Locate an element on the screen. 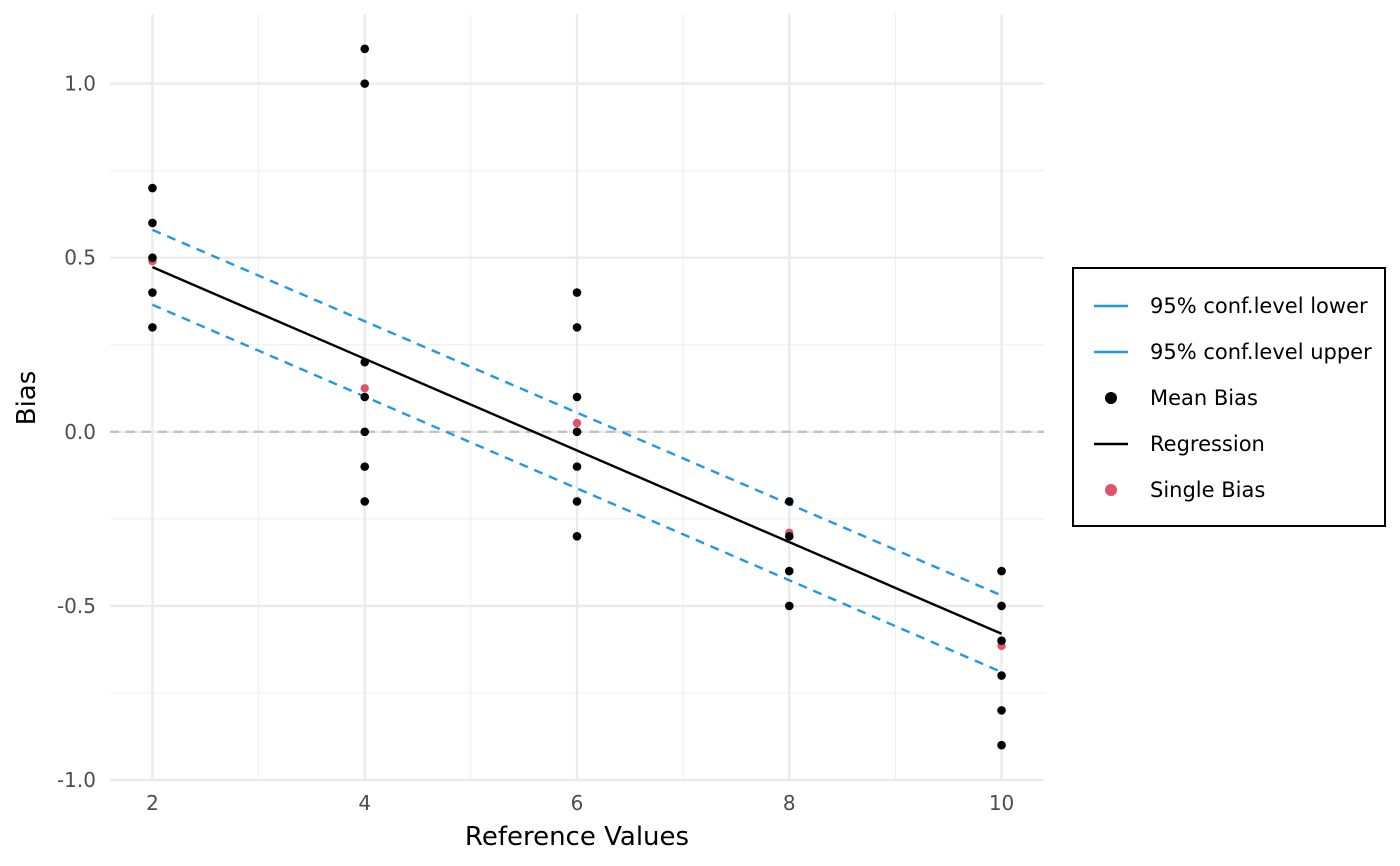  95-conf-level-upper-legend-label: 95% conf.level upper is located at coordinates (1261, 352).